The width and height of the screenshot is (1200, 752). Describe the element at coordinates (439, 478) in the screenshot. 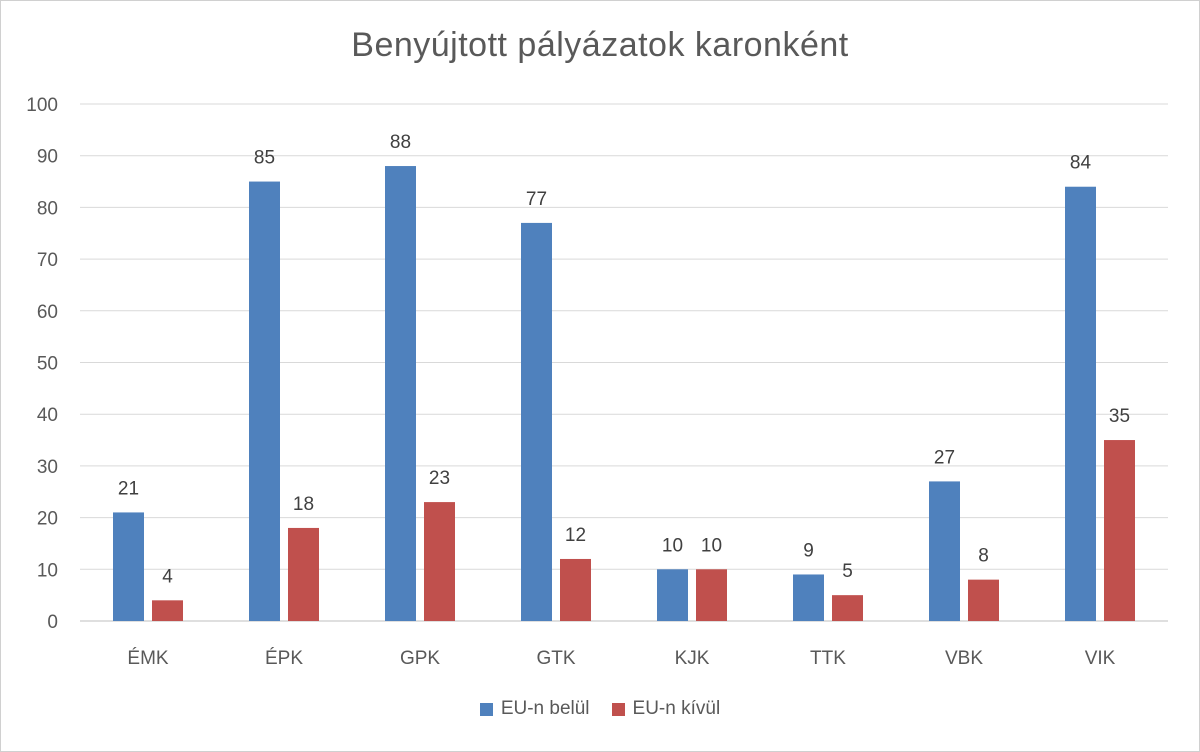

I see `data-label: 23` at that location.